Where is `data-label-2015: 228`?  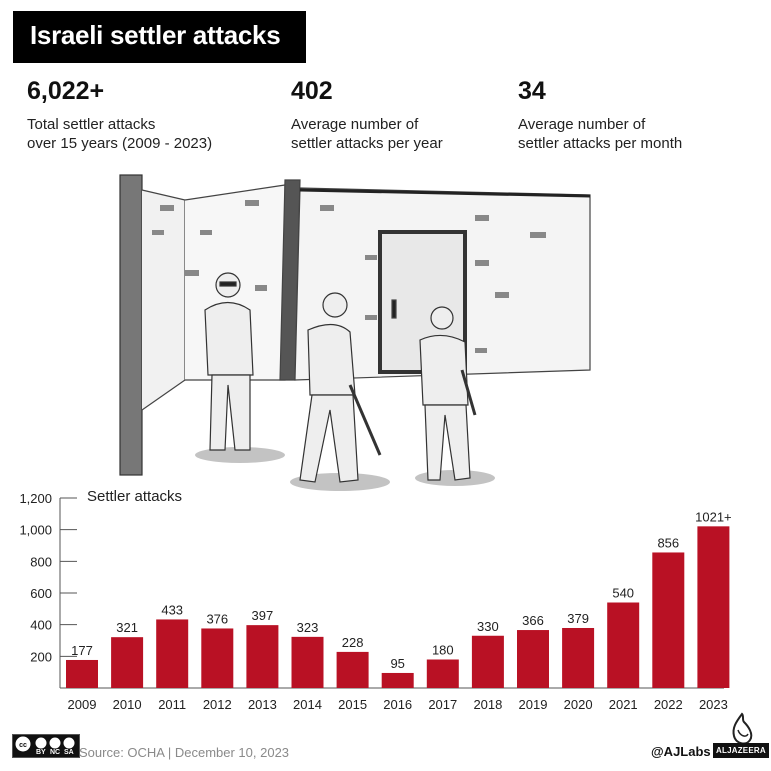 data-label-2015: 228 is located at coordinates (353, 642).